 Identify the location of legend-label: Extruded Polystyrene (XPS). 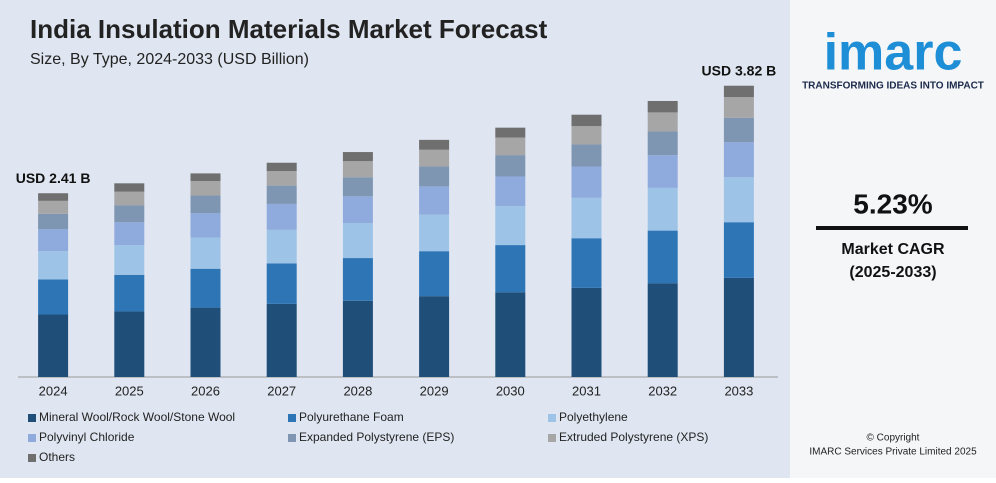
(633, 437).